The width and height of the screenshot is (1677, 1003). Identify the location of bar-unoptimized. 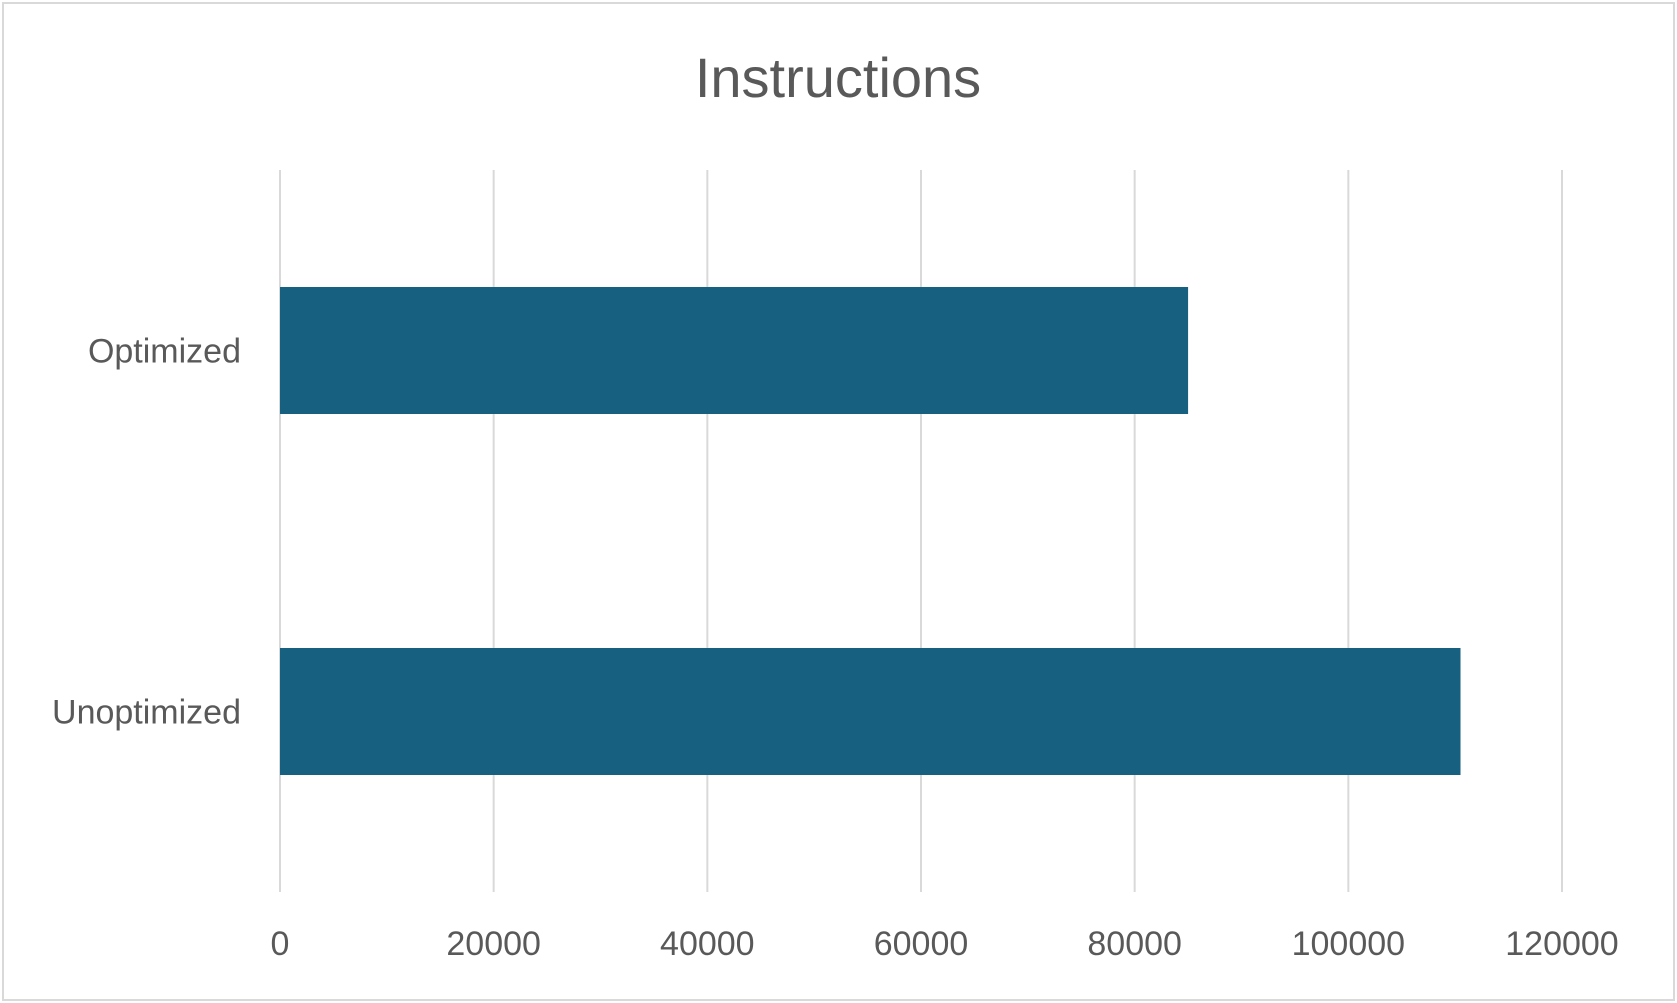
(870, 711).